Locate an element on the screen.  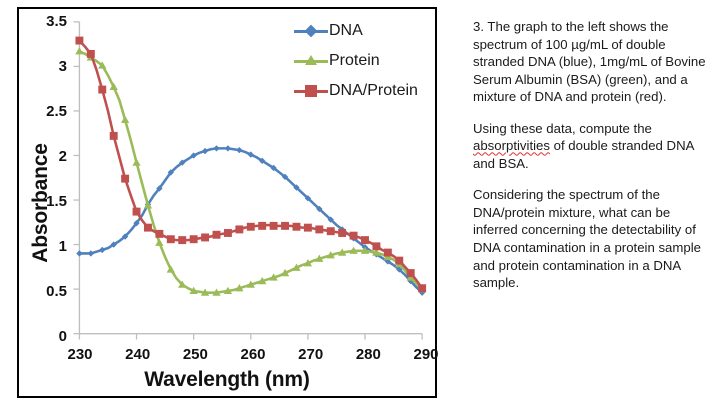
y-tick-label: 3 is located at coordinates (62, 66).